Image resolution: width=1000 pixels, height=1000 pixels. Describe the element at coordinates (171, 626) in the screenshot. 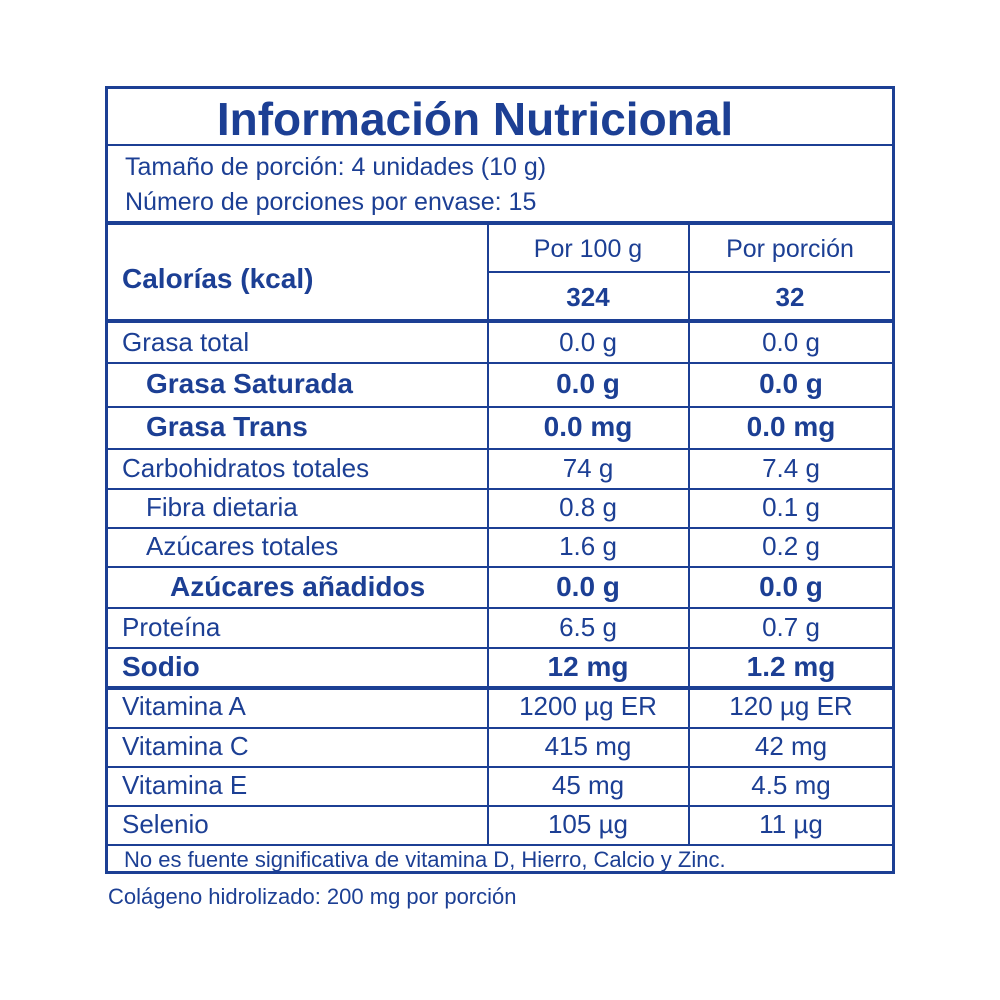

I see `nutrient-name: Proteína` at that location.